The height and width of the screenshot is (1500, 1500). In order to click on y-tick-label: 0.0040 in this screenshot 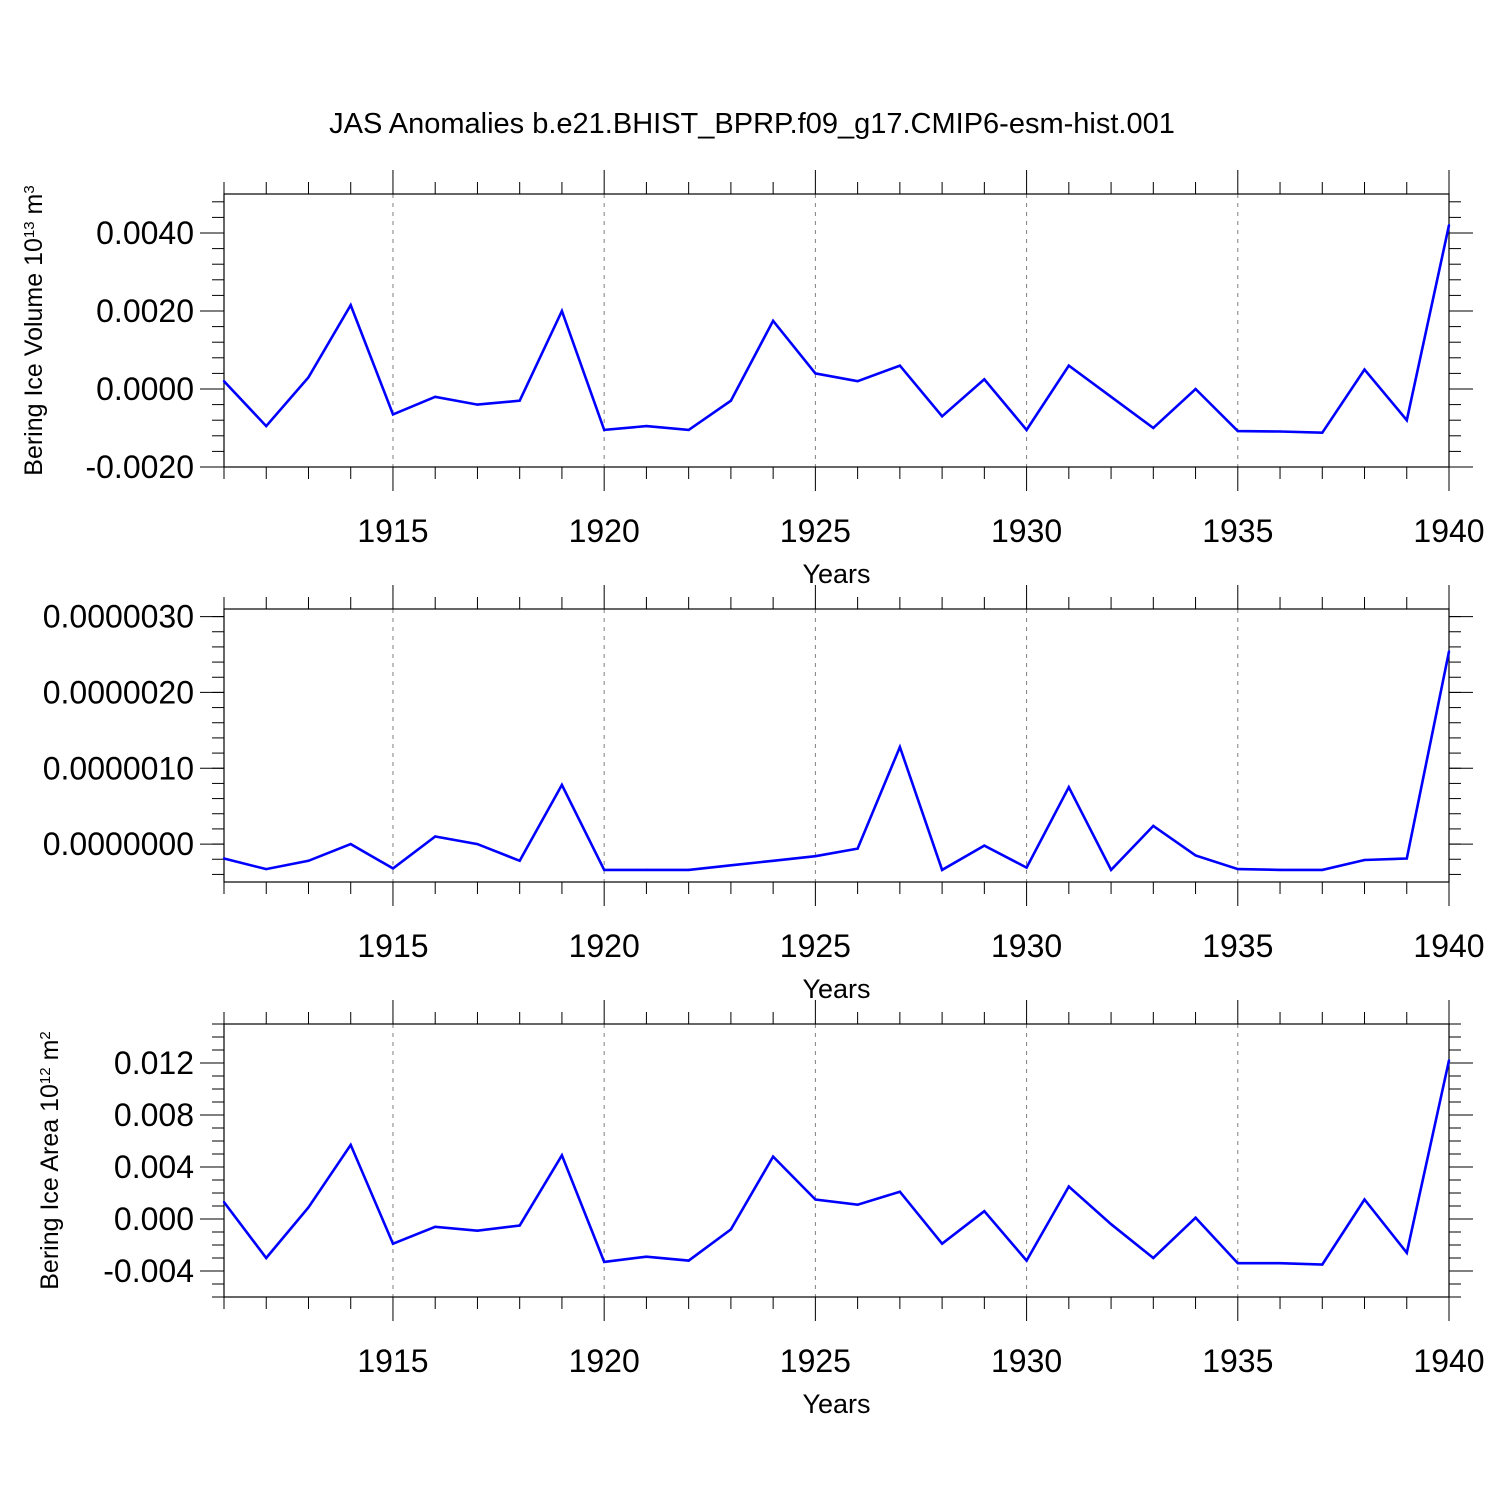, I will do `click(145, 233)`.